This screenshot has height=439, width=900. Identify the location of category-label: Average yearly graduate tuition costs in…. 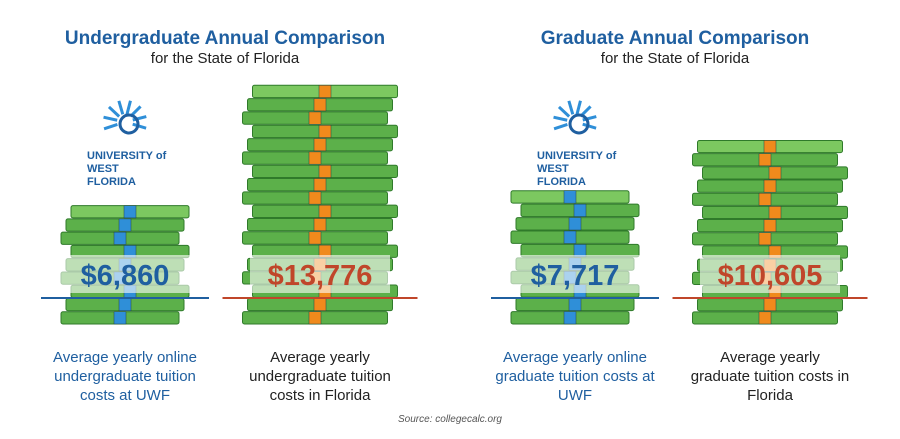
(770, 376).